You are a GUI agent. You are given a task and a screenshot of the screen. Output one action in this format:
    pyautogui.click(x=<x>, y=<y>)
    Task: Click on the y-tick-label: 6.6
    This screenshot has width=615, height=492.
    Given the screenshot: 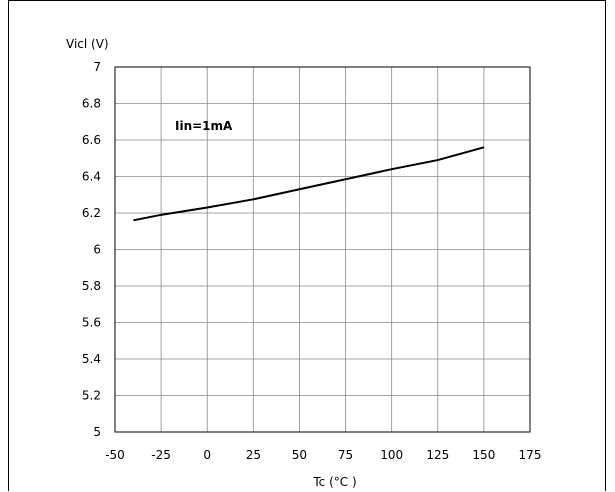 What is the action you would take?
    pyautogui.click(x=91, y=140)
    